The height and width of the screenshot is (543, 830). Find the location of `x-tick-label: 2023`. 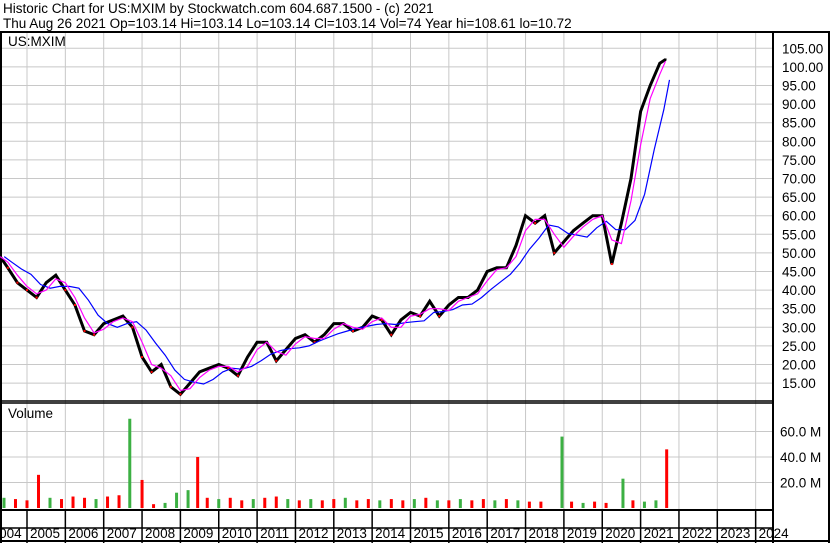

x-tick-label: 2023 is located at coordinates (735, 533).